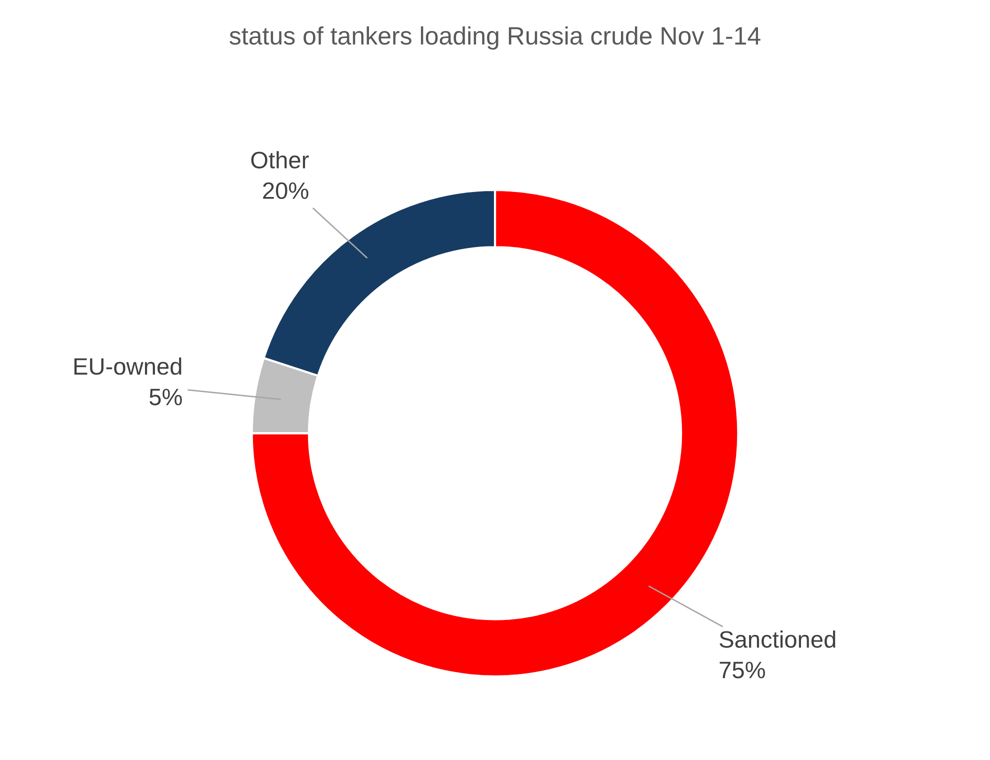  I want to click on slice-label: Other, so click(280, 159).